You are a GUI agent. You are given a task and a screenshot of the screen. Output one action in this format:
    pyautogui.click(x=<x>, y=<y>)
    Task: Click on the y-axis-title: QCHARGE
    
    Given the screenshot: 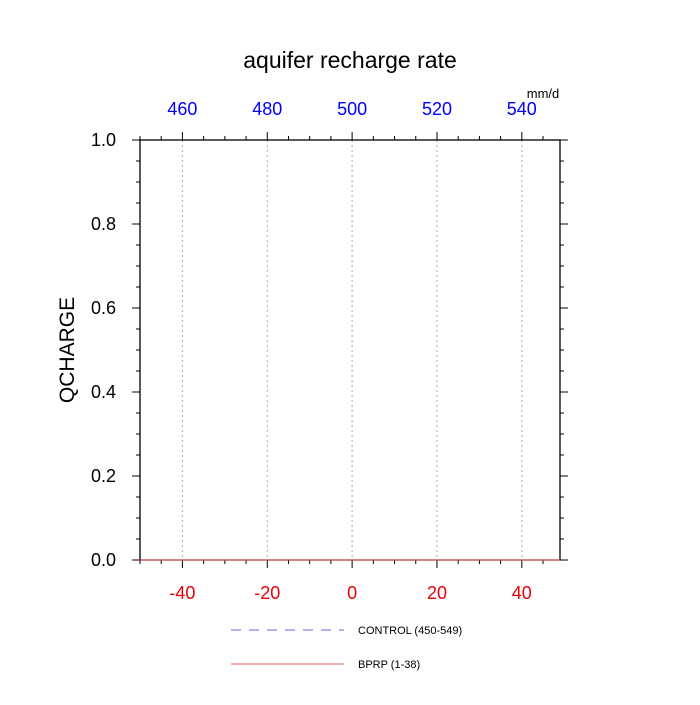 What is the action you would take?
    pyautogui.click(x=67, y=350)
    